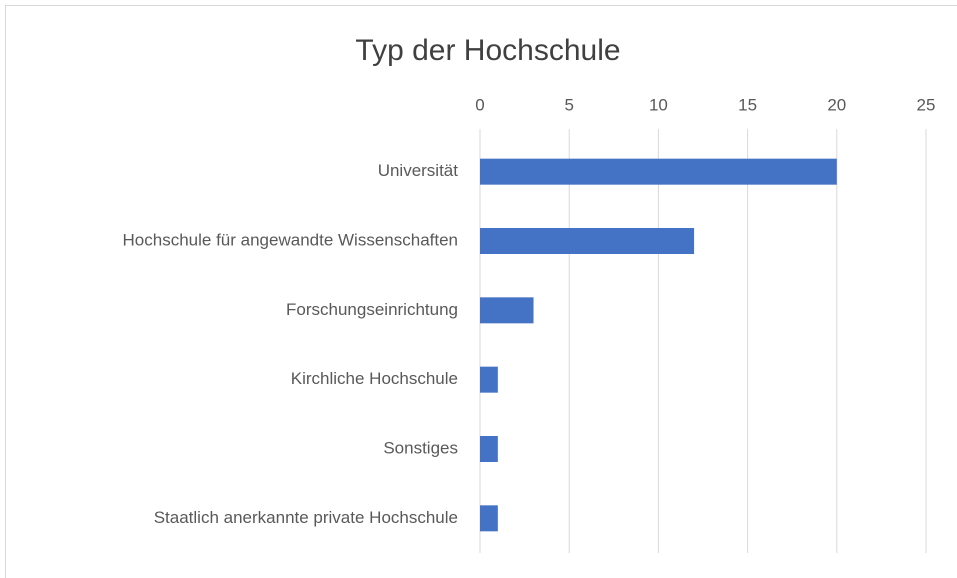 The image size is (957, 578). I want to click on y-tick-label: Staatlich anerkannte private Hochschule, so click(306, 517).